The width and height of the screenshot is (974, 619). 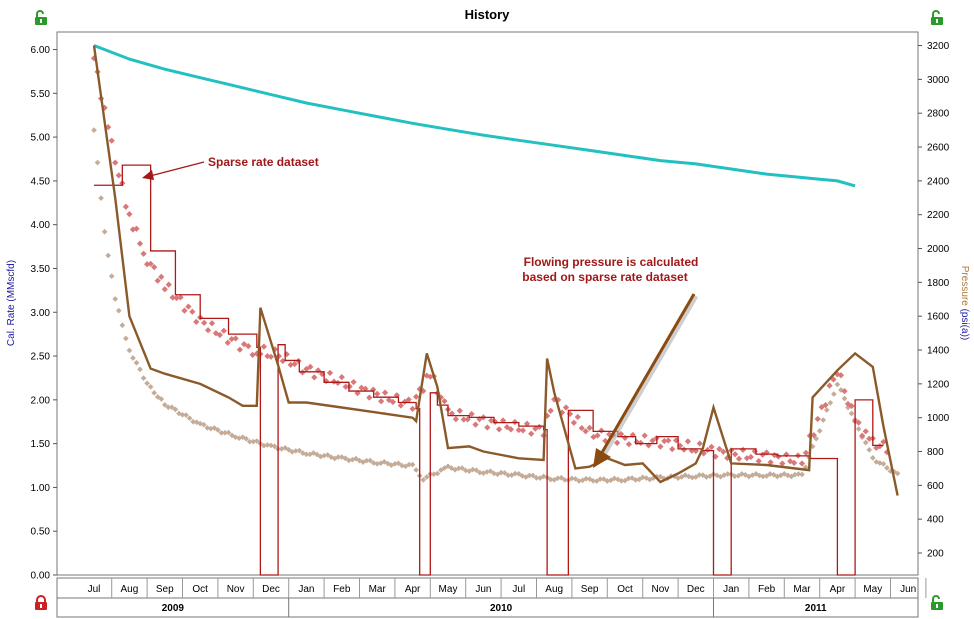 I want to click on month-label: Apr, so click(x=838, y=589).